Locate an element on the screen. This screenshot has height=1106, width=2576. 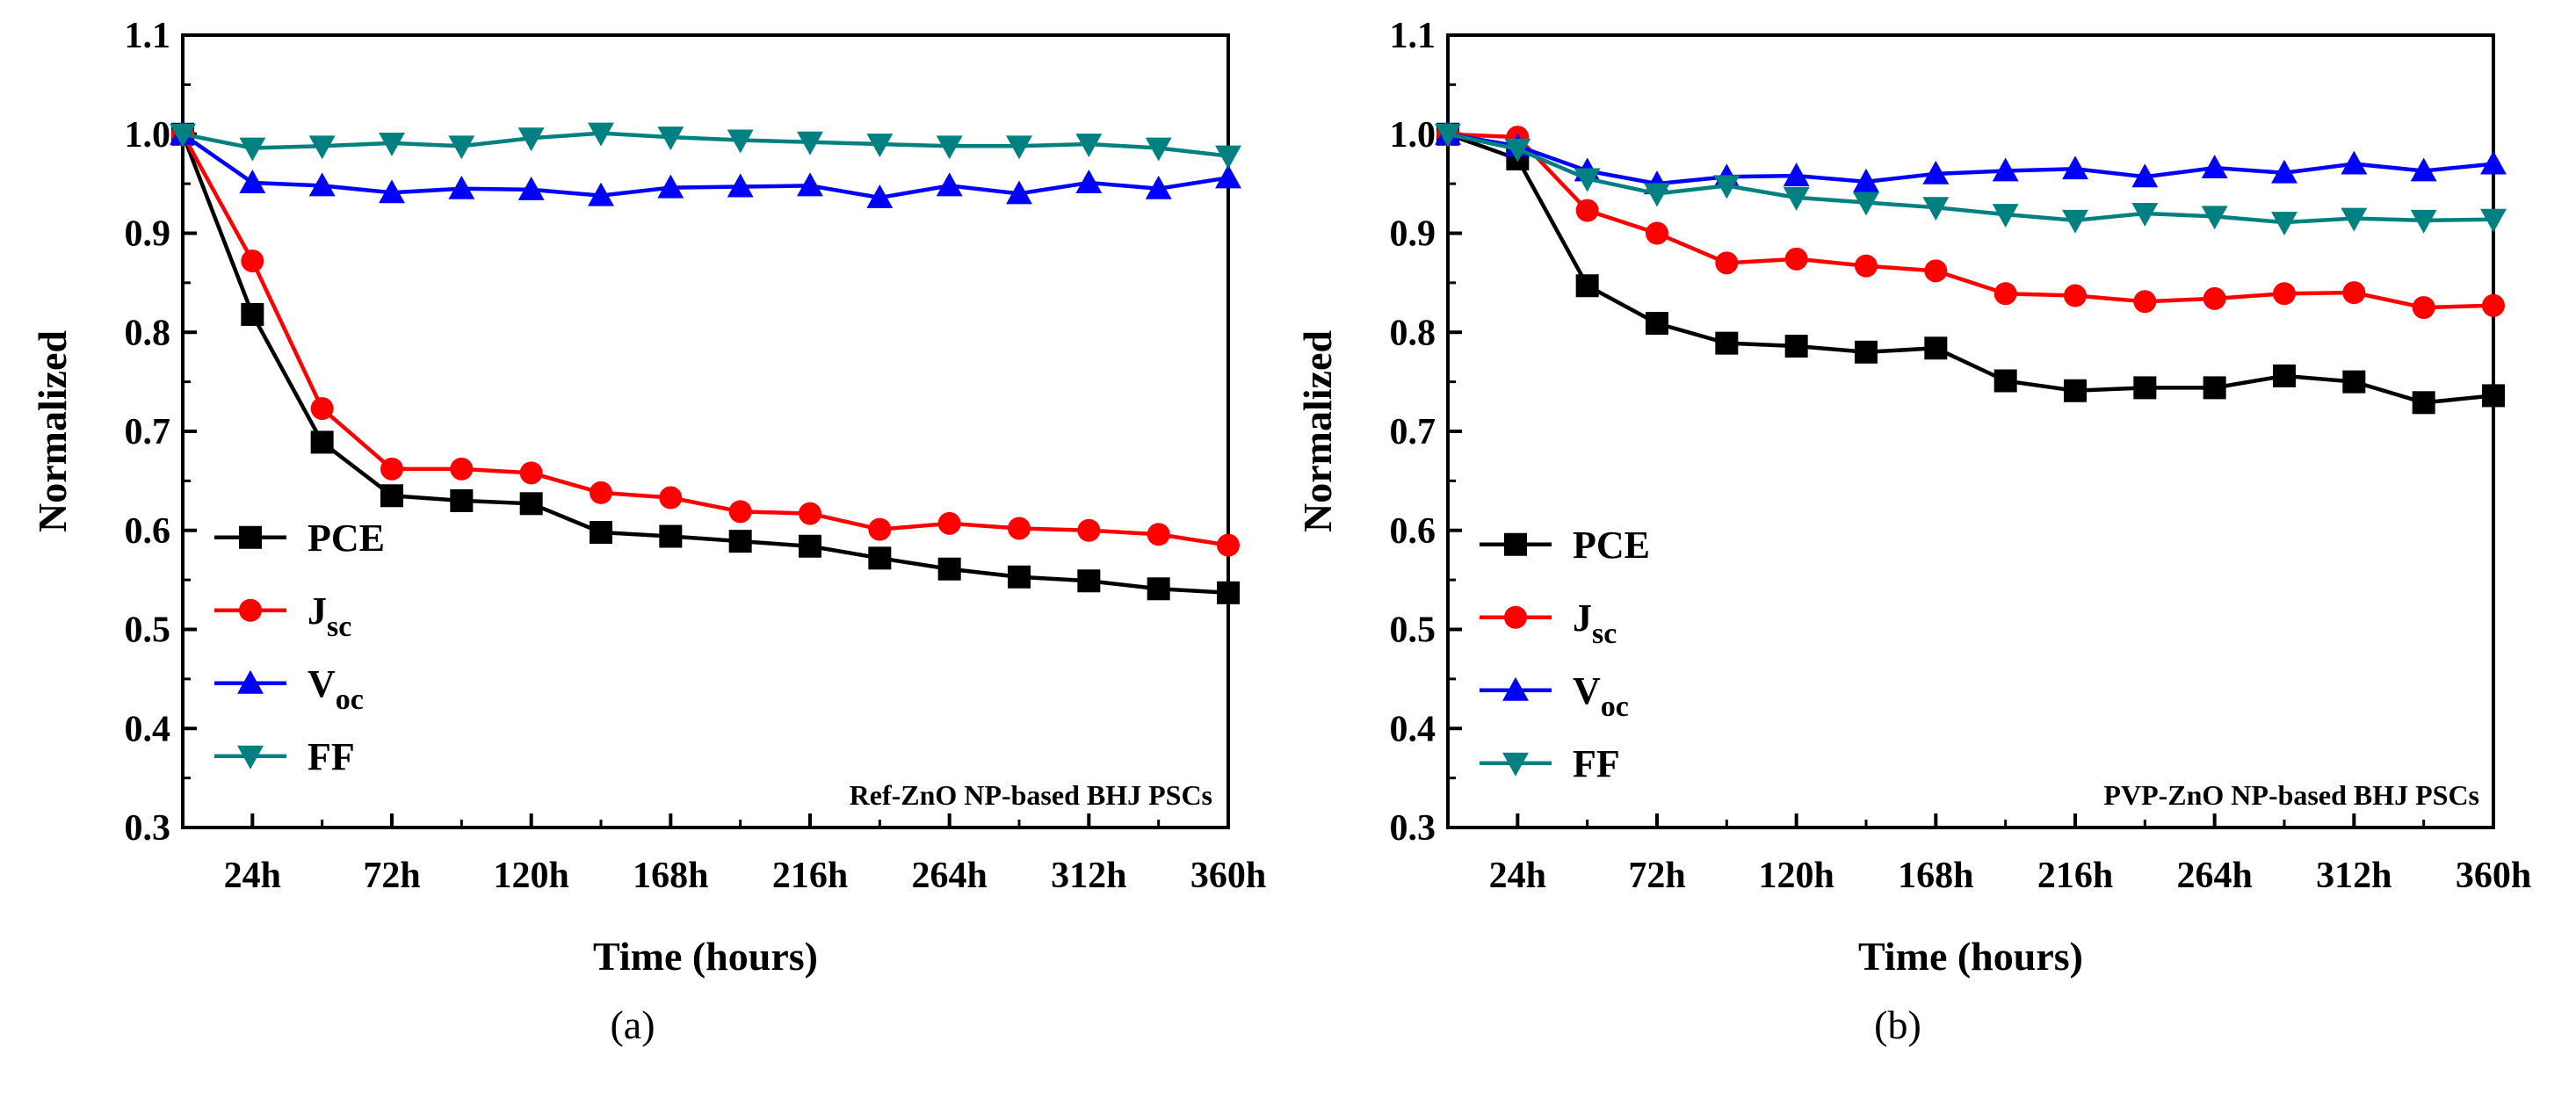
x-tick-label: 72h is located at coordinates (391, 876).